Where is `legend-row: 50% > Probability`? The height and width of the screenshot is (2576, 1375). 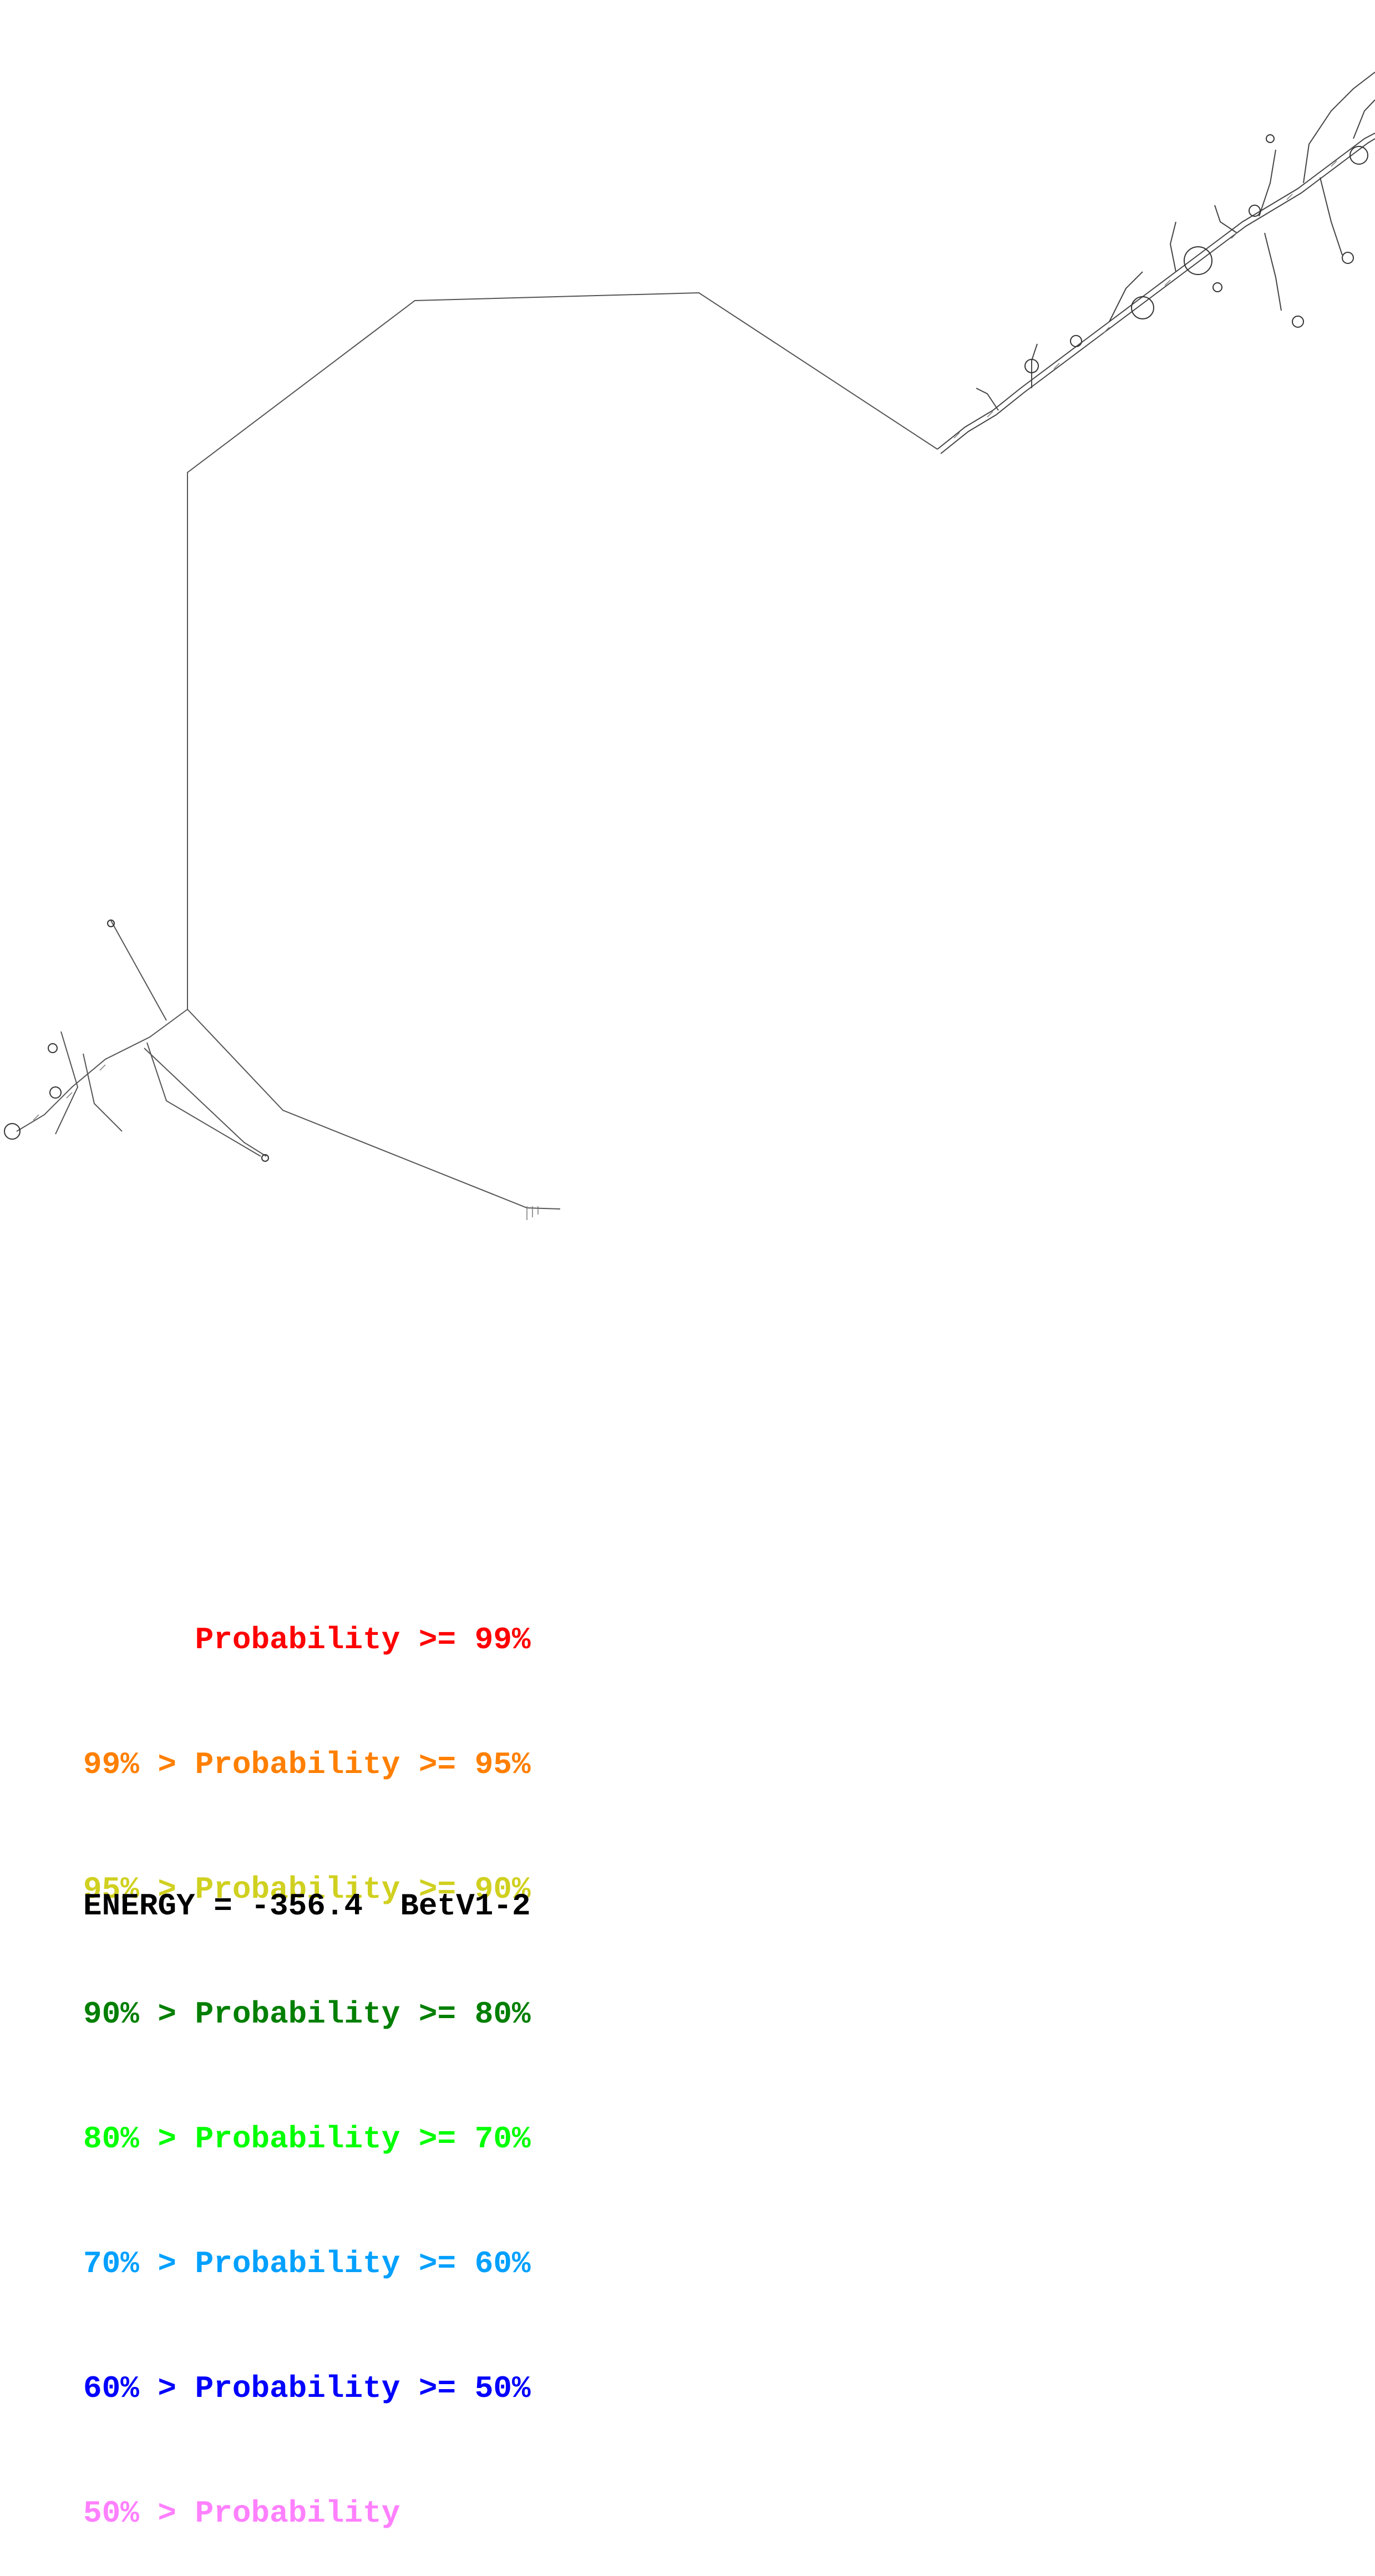 legend-row: 50% > Probability is located at coordinates (307, 2513).